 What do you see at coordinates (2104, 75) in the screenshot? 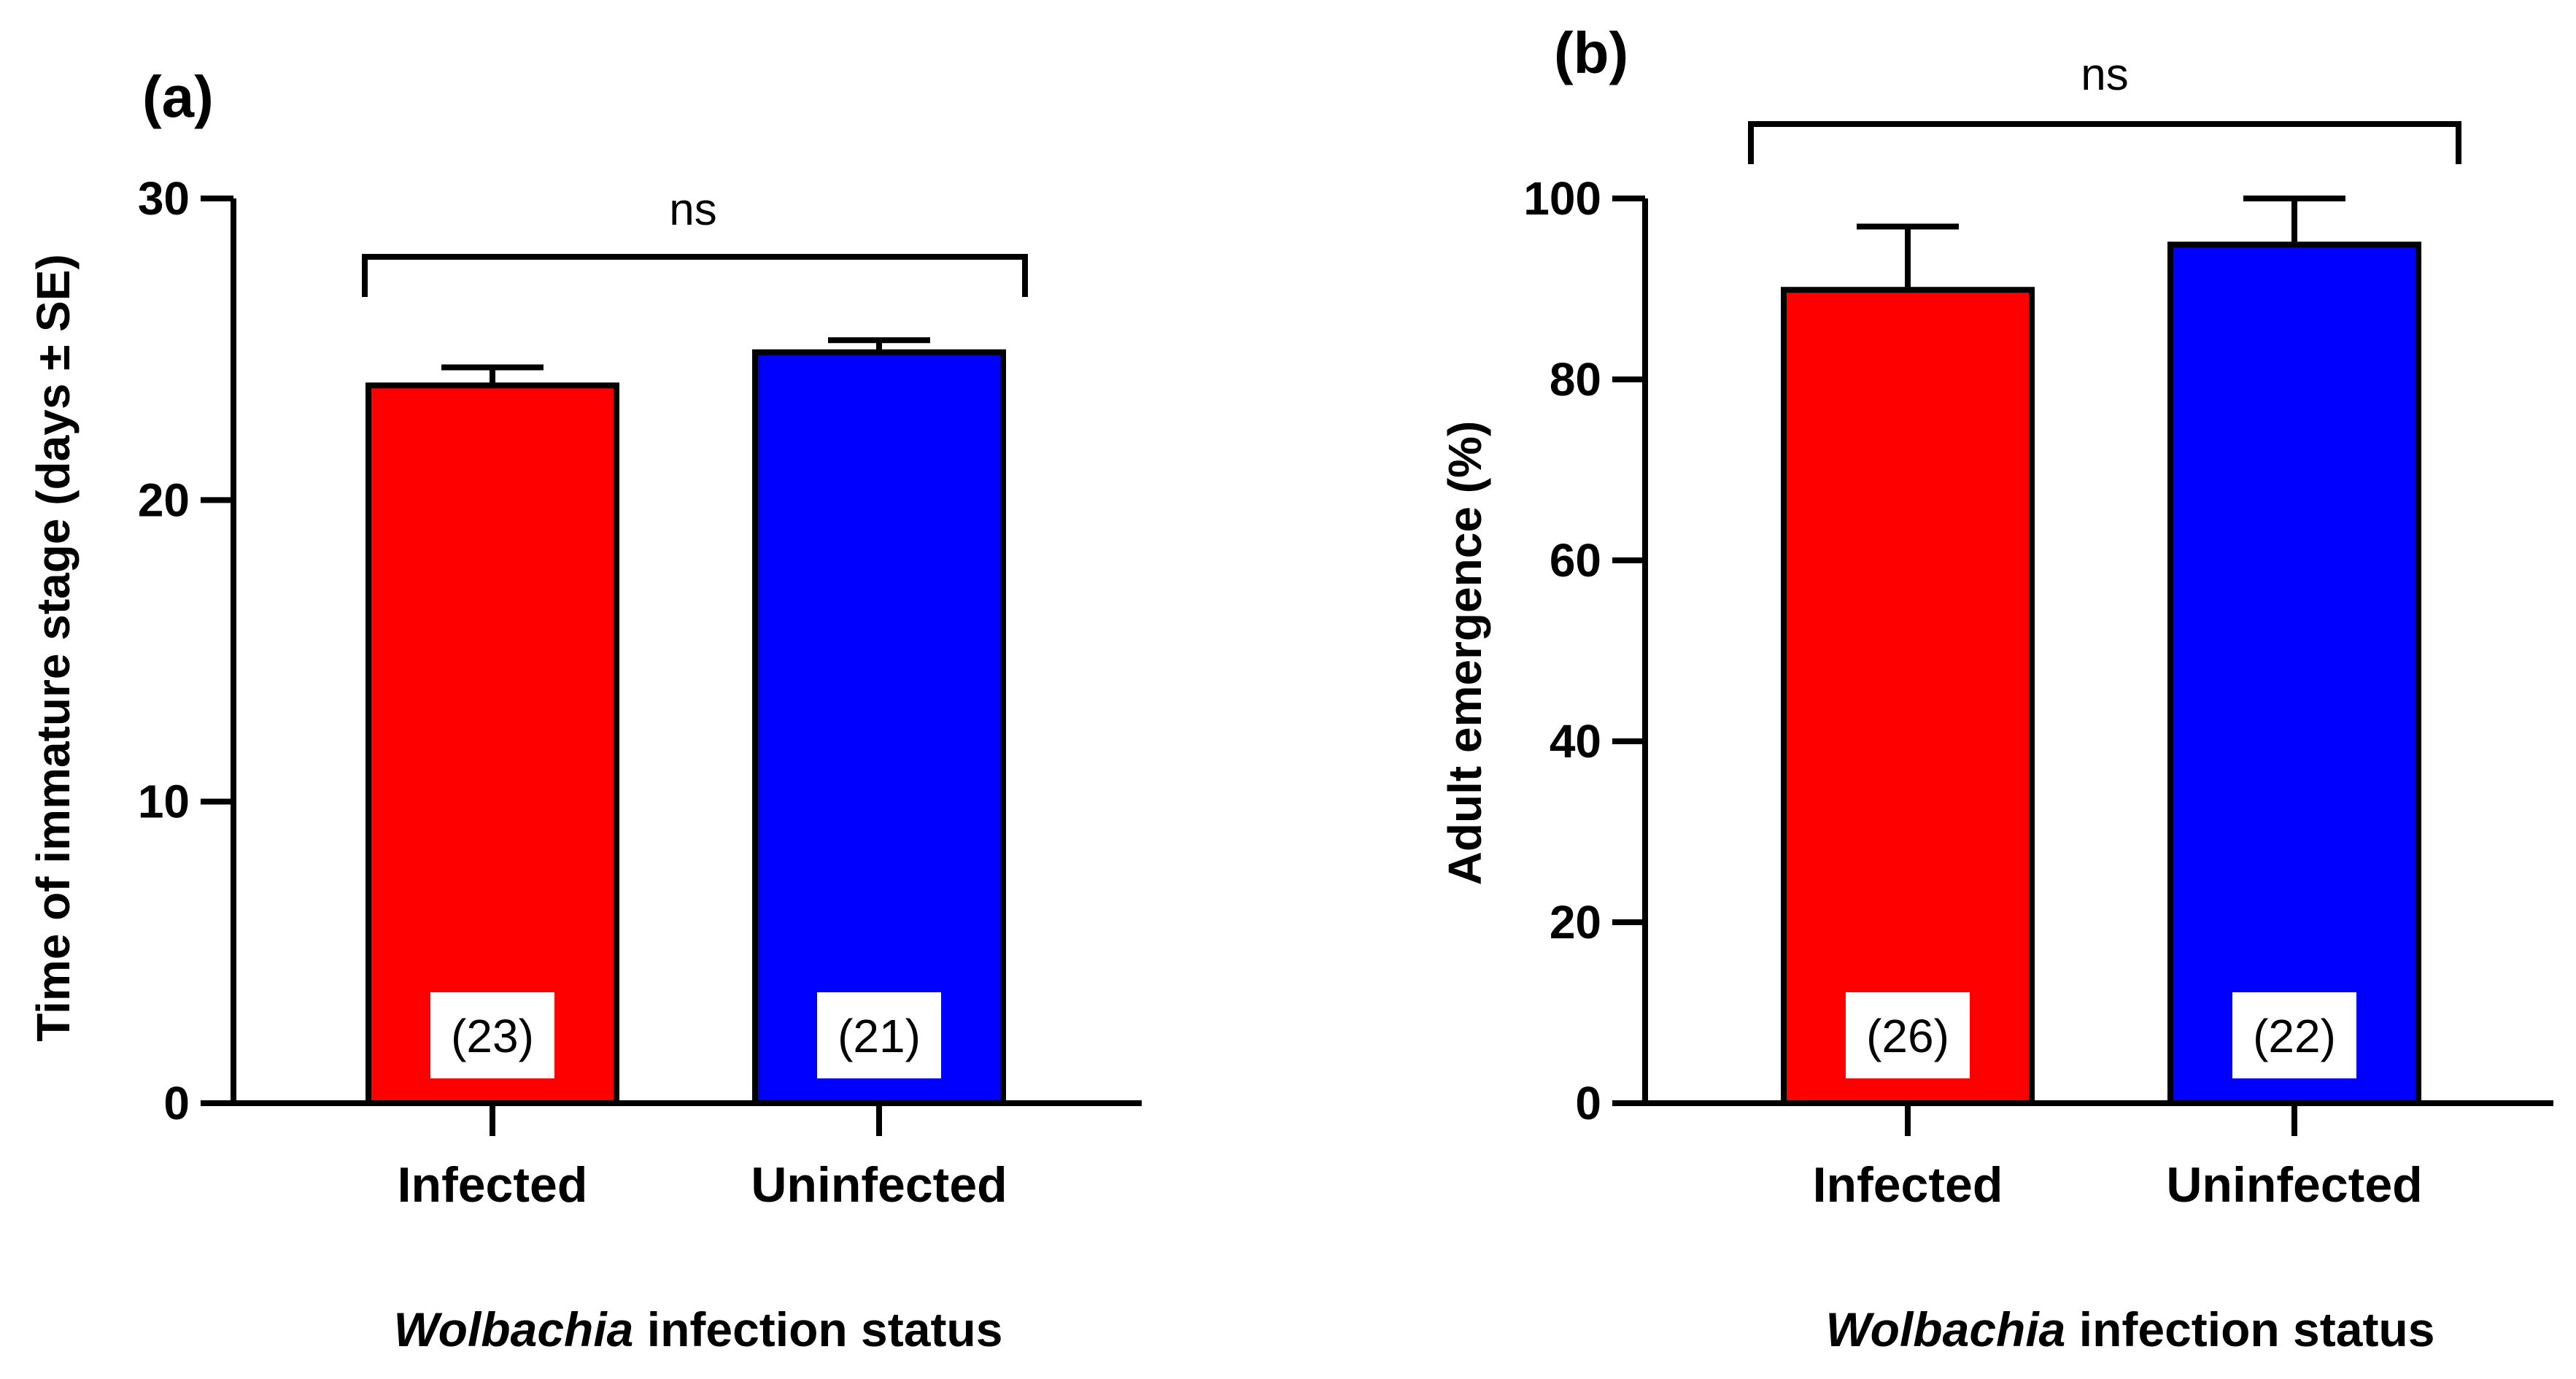
I see `panel-b-significance-label: ns` at bounding box center [2104, 75].